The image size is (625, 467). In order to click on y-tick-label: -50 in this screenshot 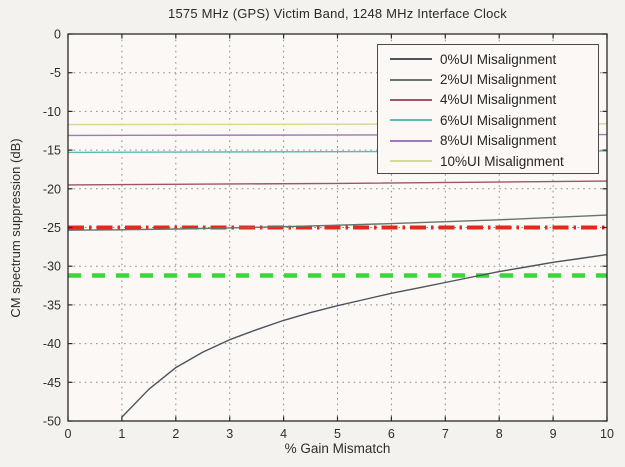, I will do `click(52, 422)`.